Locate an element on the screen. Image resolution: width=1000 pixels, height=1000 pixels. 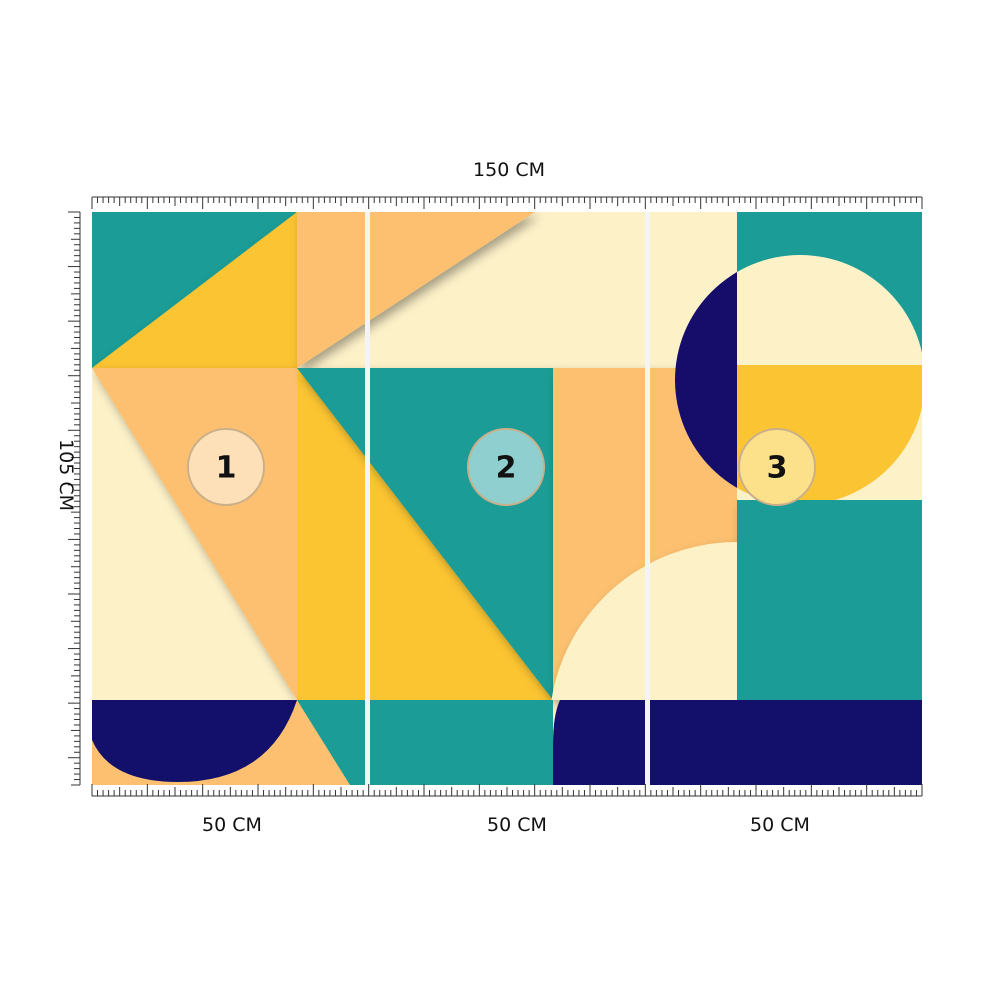
panel-number: 1 is located at coordinates (226, 468).